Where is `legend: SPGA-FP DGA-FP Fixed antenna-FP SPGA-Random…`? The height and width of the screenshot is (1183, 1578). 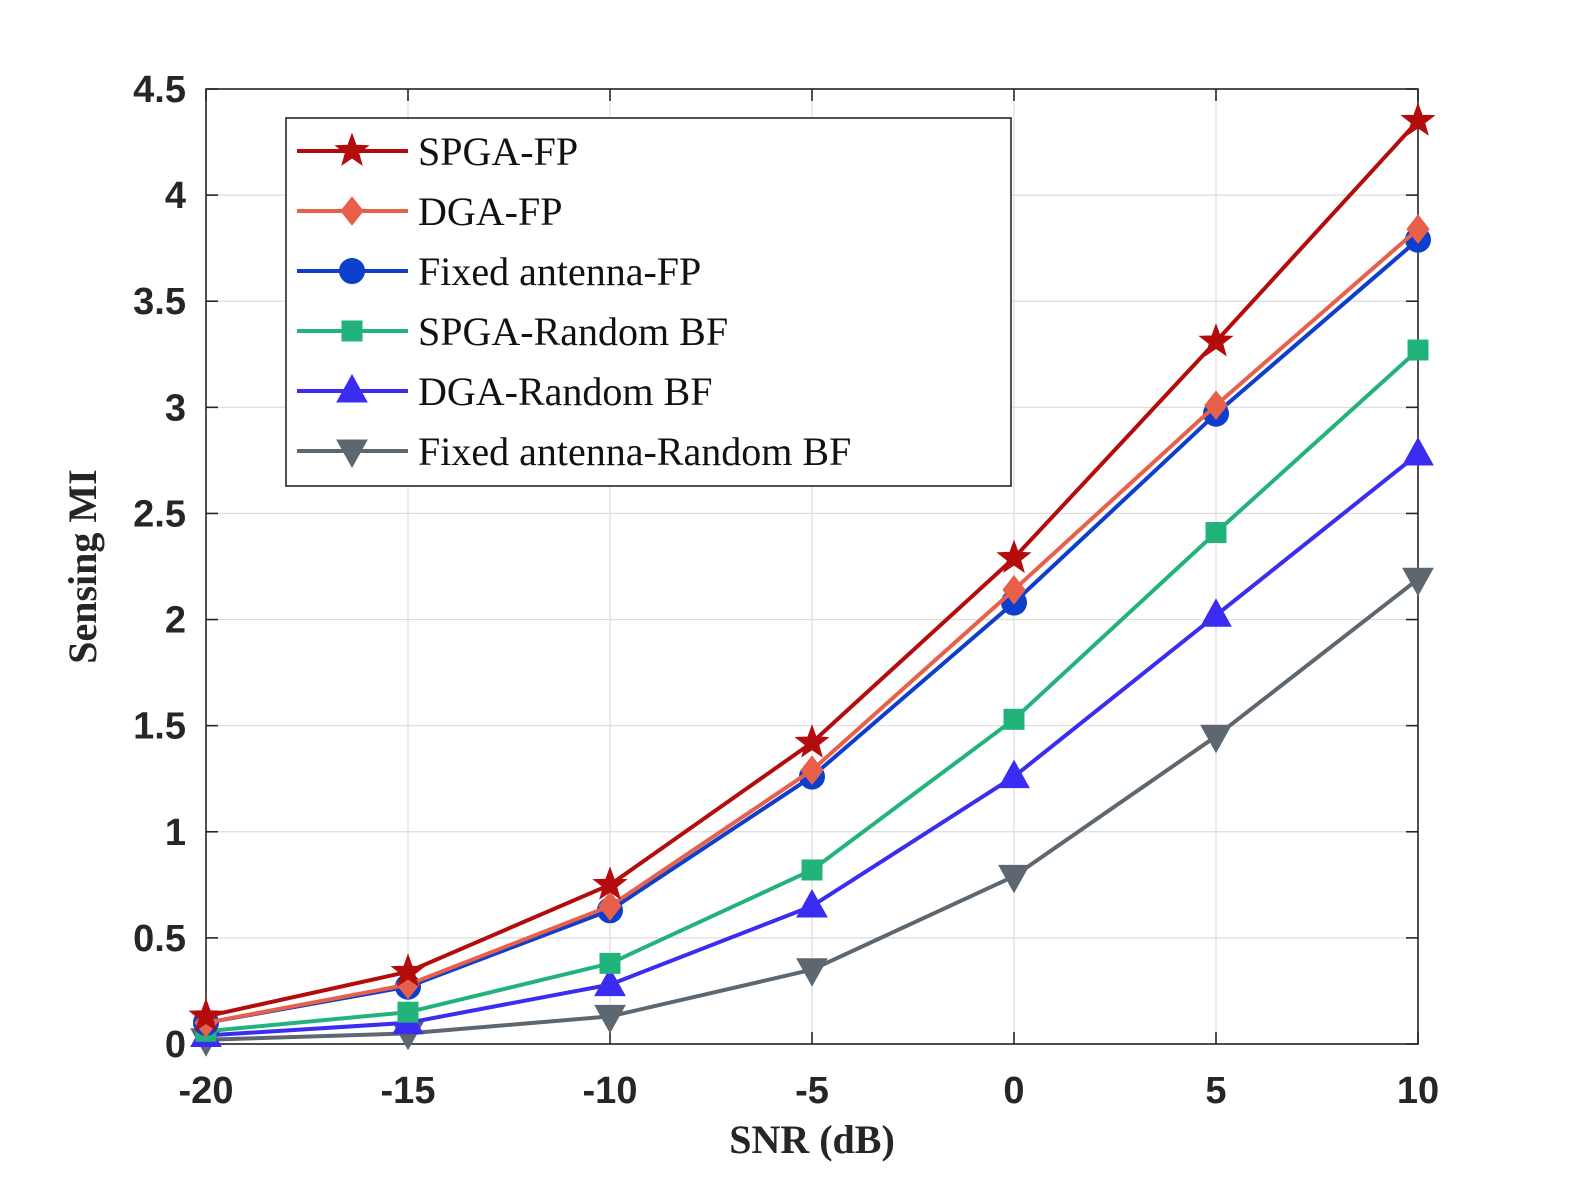
legend: SPGA-FP DGA-FP Fixed antenna-FP SPGA-Random… is located at coordinates (648, 302).